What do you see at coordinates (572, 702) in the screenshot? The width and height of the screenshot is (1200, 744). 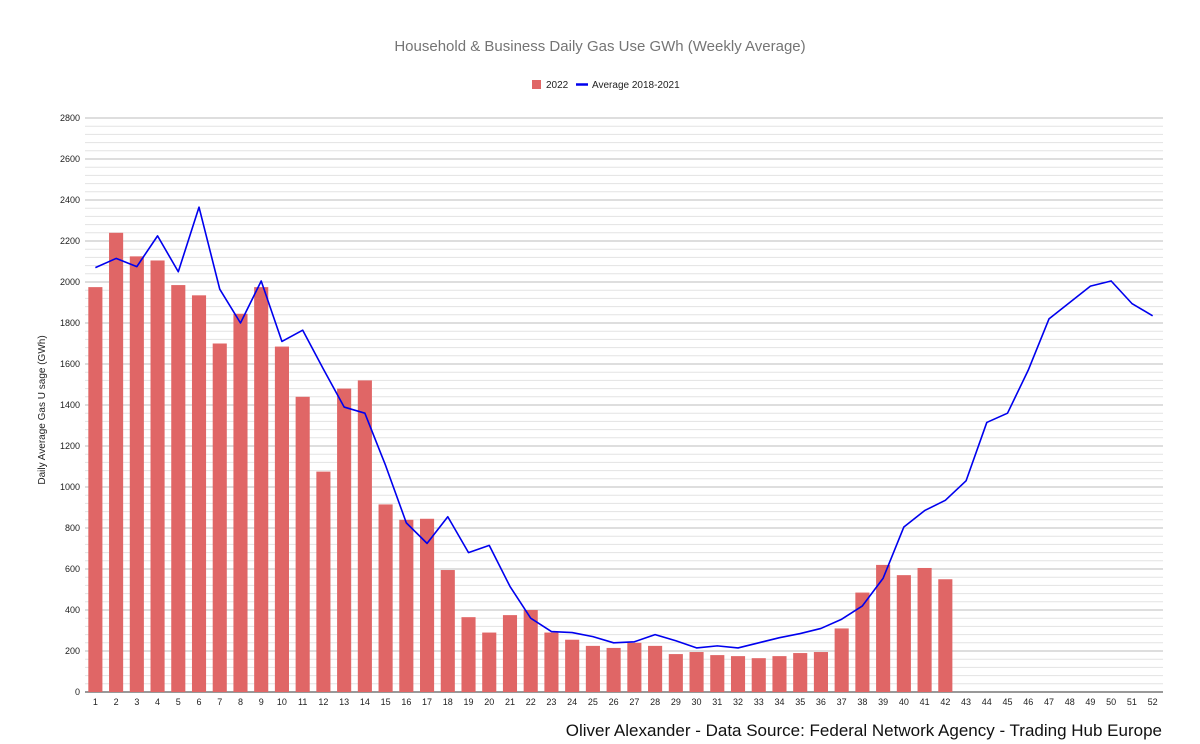 I see `x-tick-label: 24` at bounding box center [572, 702].